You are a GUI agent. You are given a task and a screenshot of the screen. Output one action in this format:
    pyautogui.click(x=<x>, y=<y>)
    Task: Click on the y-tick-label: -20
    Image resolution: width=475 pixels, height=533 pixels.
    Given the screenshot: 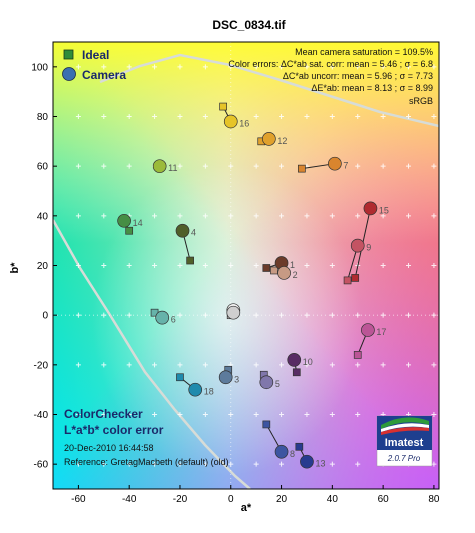 What is the action you would take?
    pyautogui.click(x=41, y=365)
    